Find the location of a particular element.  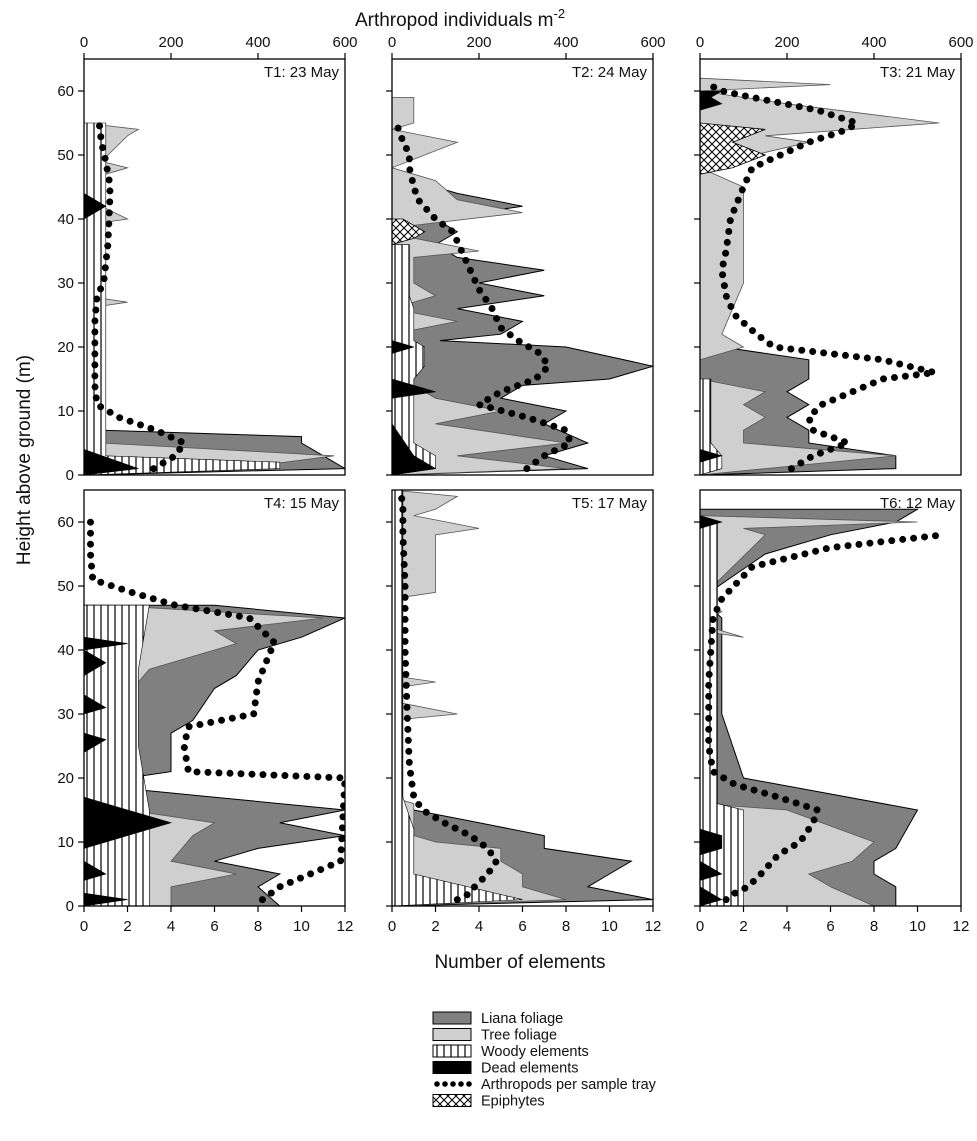

legend-item-liana: Liana foliage is located at coordinates (497, 1019).